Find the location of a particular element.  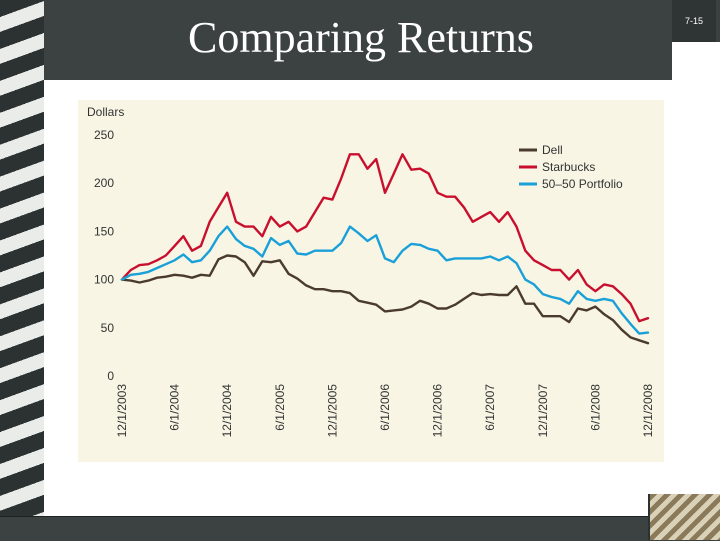

x-tick-label: 12/1/2006 is located at coordinates (438, 411).